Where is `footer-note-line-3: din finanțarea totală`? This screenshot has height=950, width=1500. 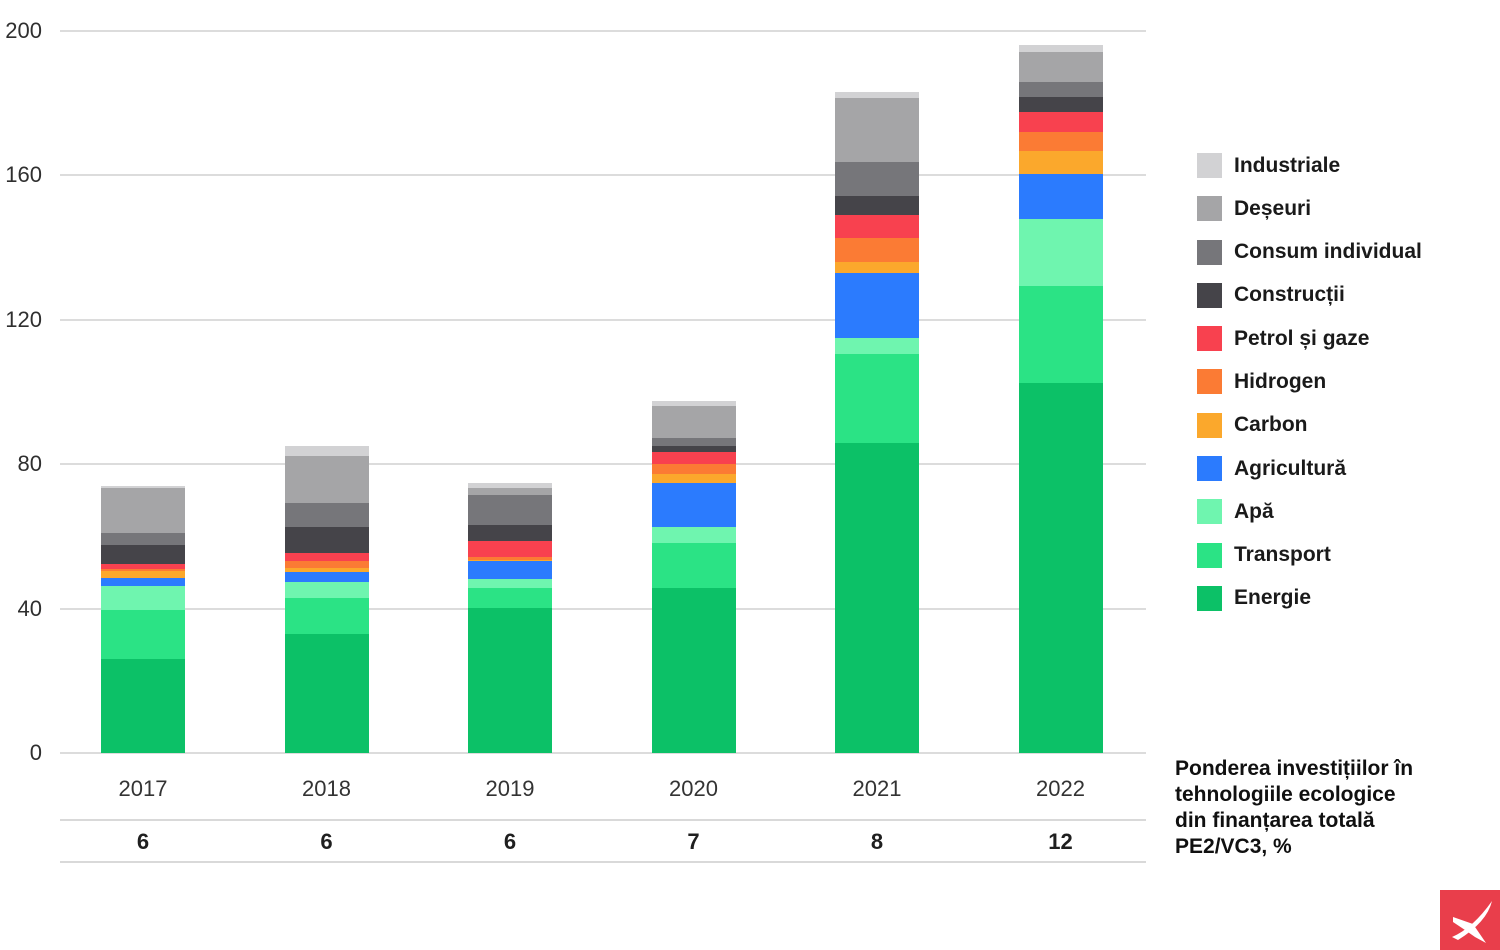 footer-note-line-3: din finanțarea totală is located at coordinates (1275, 820).